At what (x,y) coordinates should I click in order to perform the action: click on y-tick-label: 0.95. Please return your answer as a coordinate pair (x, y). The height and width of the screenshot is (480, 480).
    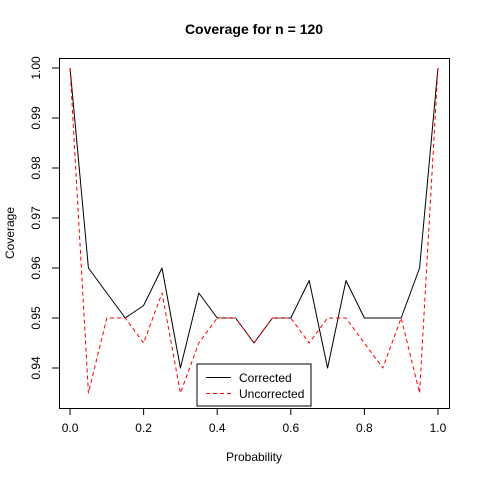
    Looking at the image, I should click on (36, 318).